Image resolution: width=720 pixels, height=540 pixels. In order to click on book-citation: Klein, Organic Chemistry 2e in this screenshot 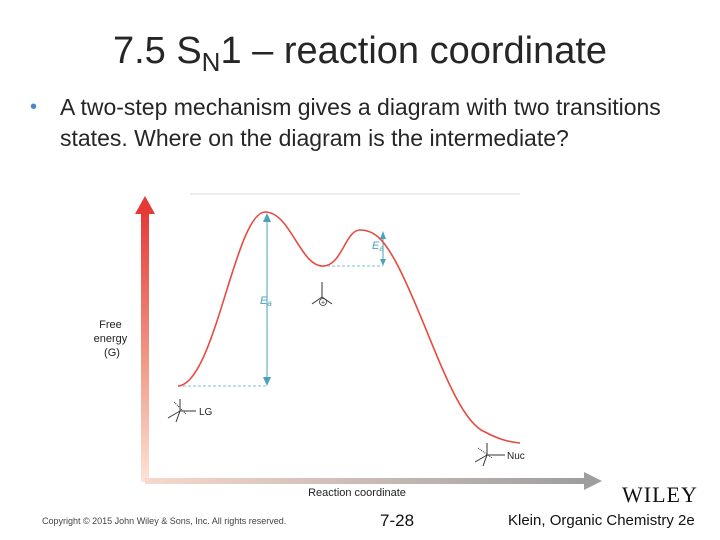, I will do `click(601, 520)`.